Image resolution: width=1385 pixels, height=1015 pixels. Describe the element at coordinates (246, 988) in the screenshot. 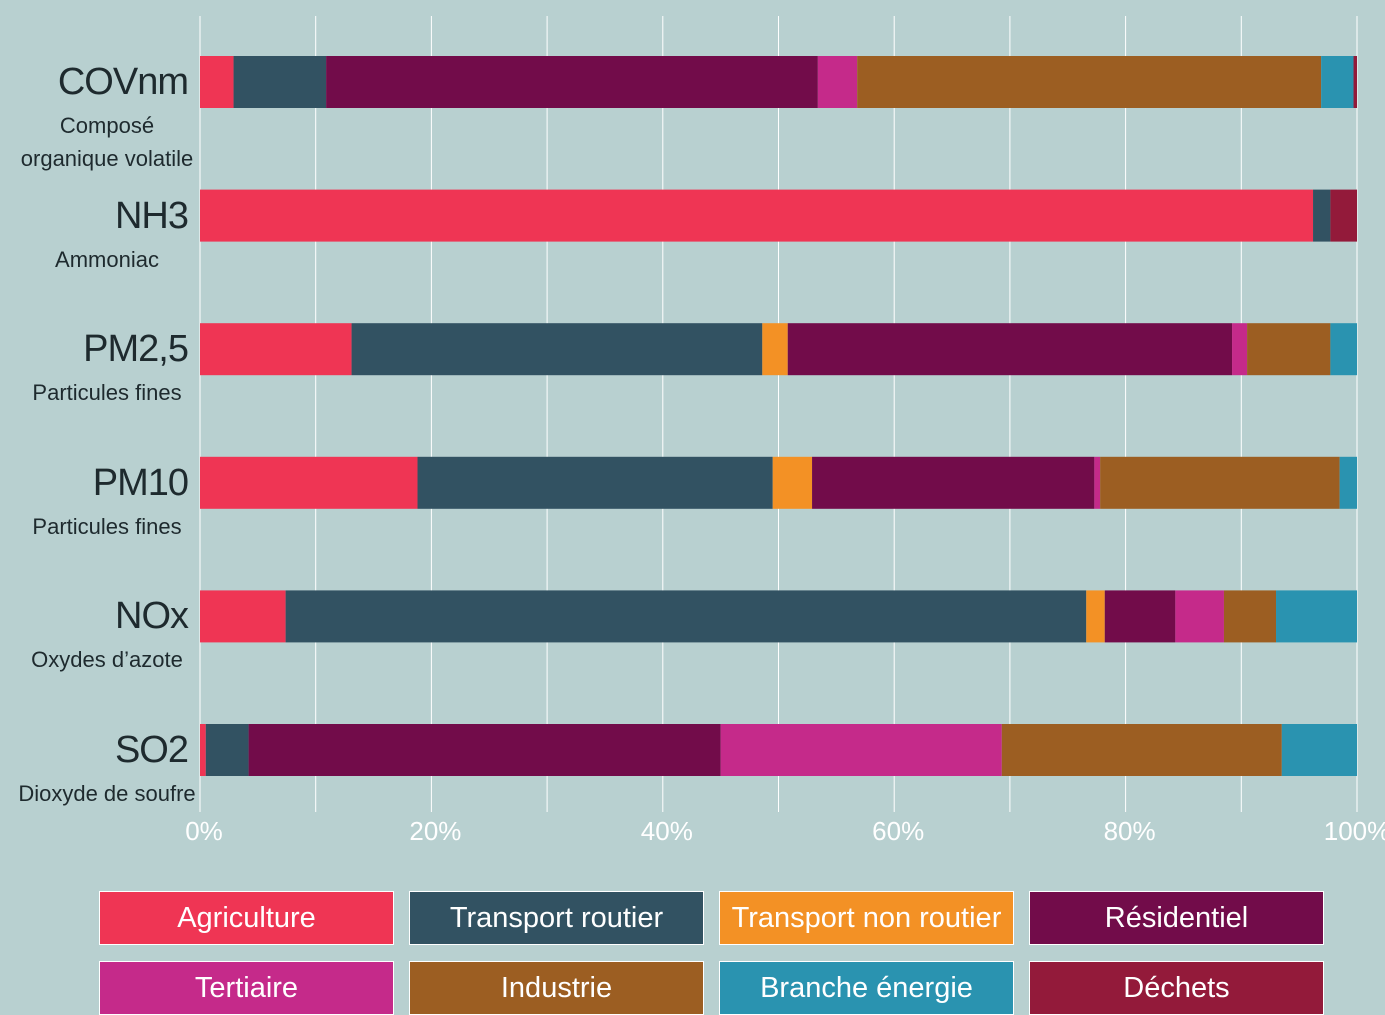

I see `legend-item: Tertiaire` at that location.